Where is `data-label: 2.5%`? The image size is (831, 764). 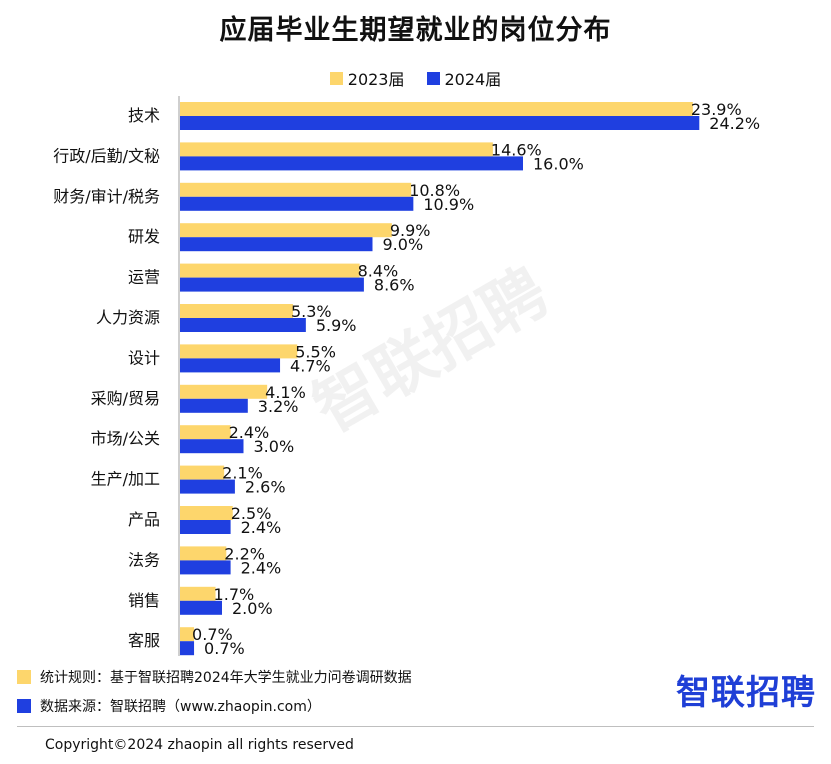
data-label: 2.5% is located at coordinates (251, 513).